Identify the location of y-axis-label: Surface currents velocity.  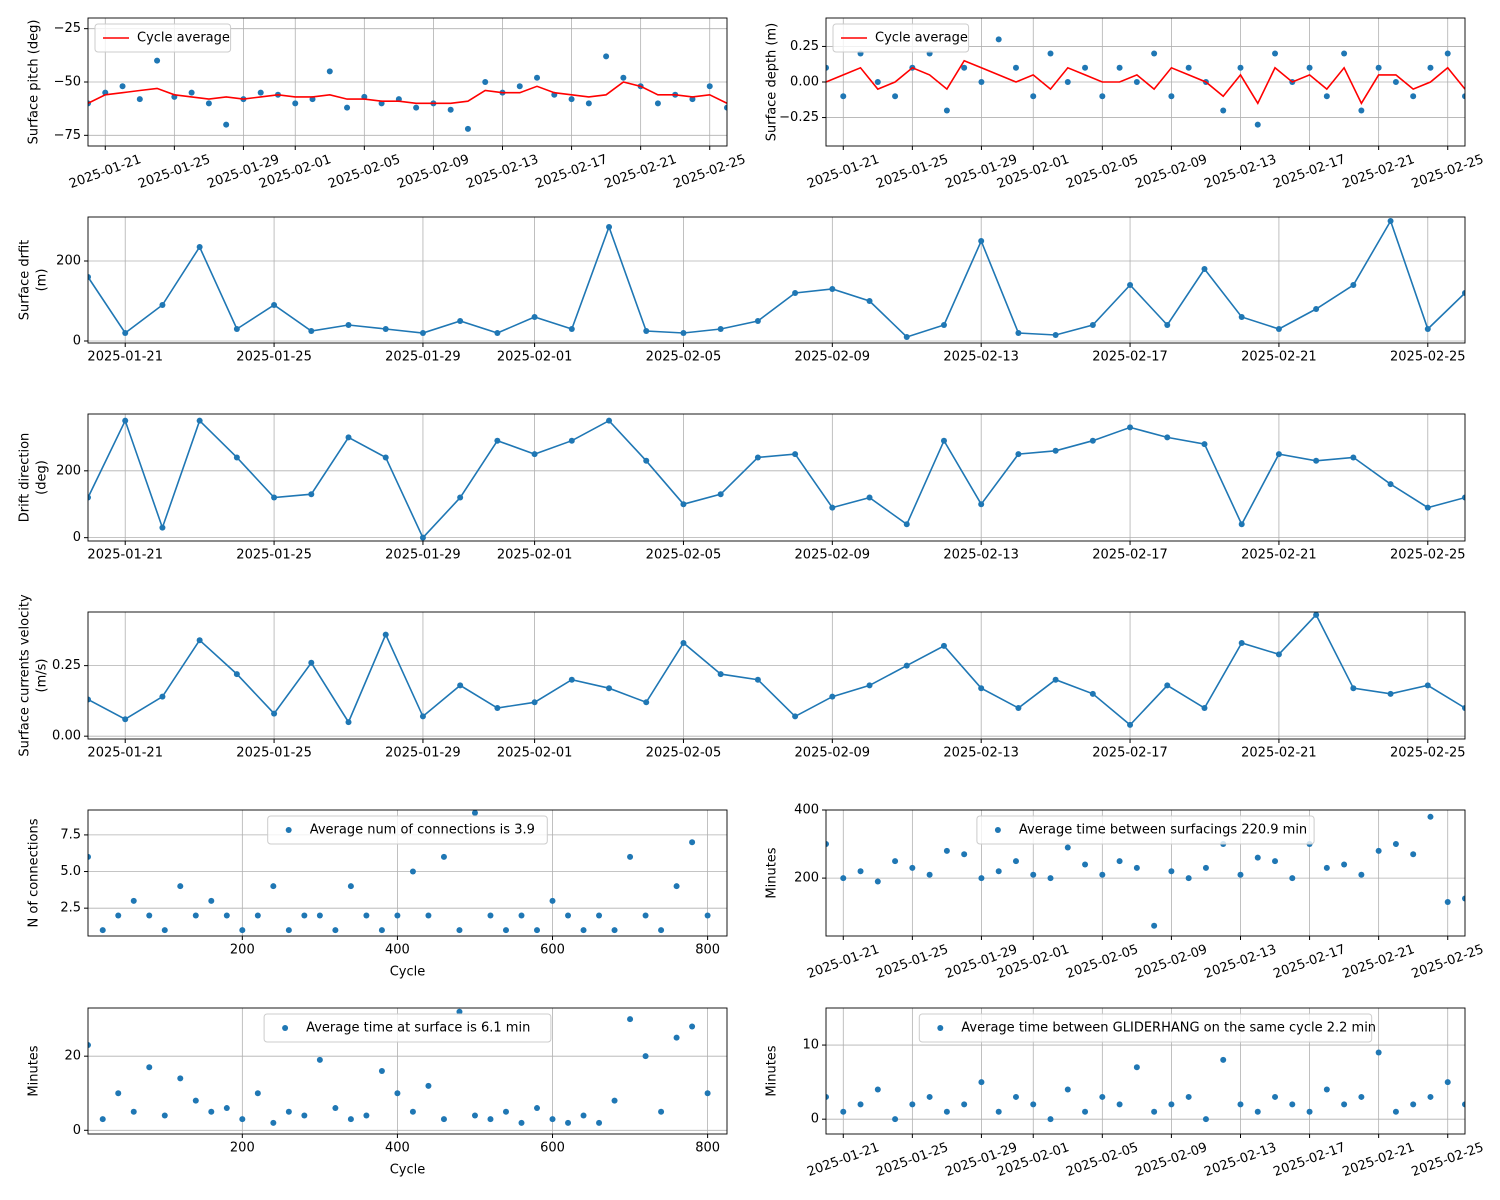
(25, 675).